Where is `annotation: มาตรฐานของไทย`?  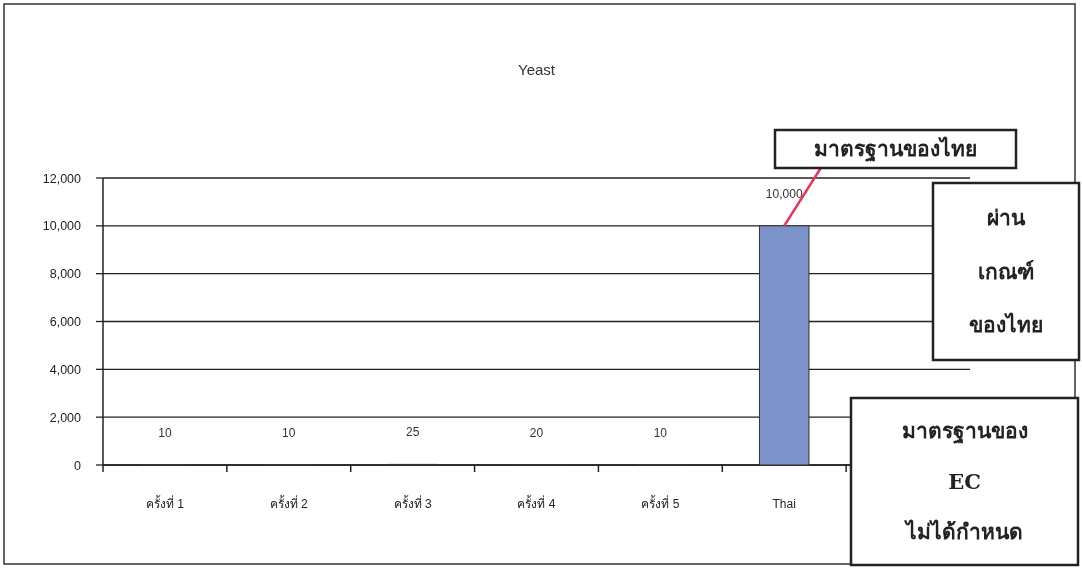 annotation: มาตรฐานของไทย is located at coordinates (895, 149).